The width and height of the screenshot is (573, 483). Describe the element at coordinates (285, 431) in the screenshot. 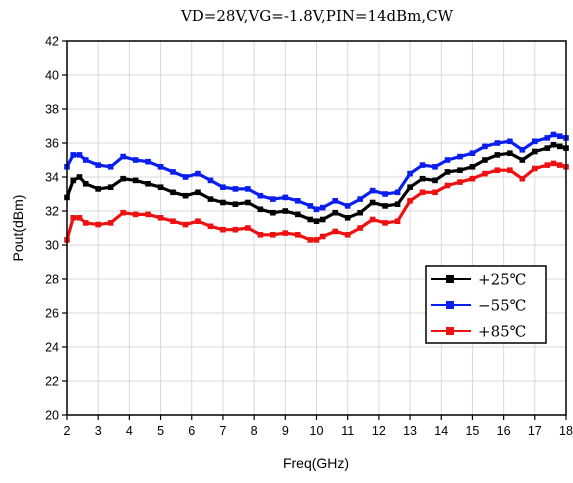

I see `x-tick-label: 9` at that location.